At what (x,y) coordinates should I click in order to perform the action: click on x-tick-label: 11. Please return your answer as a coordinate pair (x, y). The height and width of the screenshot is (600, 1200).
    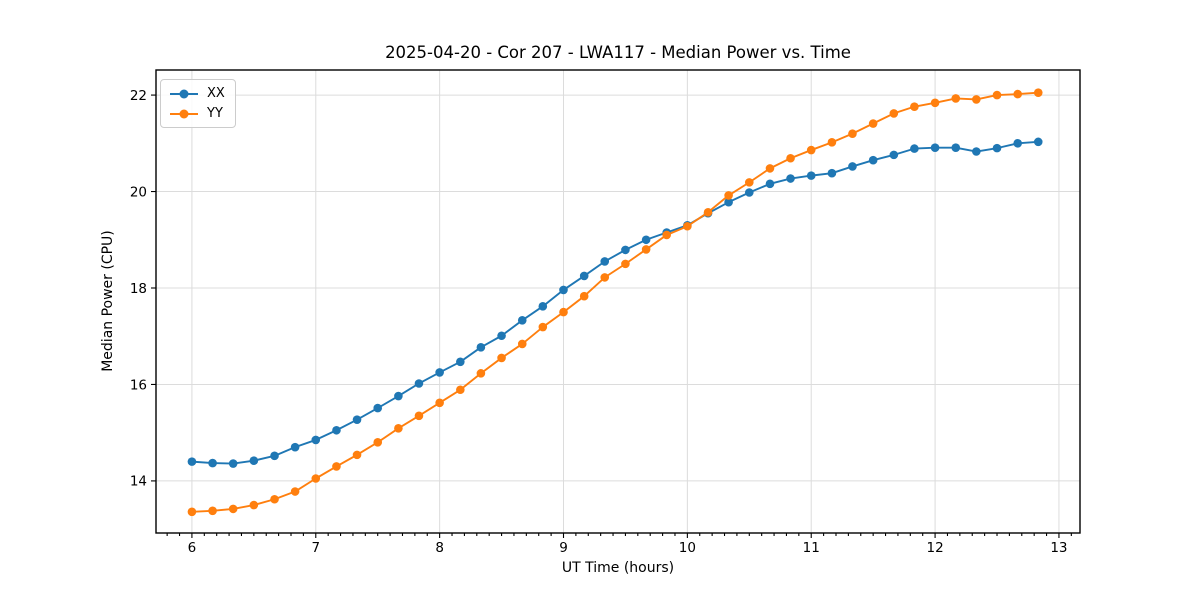
    Looking at the image, I should click on (811, 548).